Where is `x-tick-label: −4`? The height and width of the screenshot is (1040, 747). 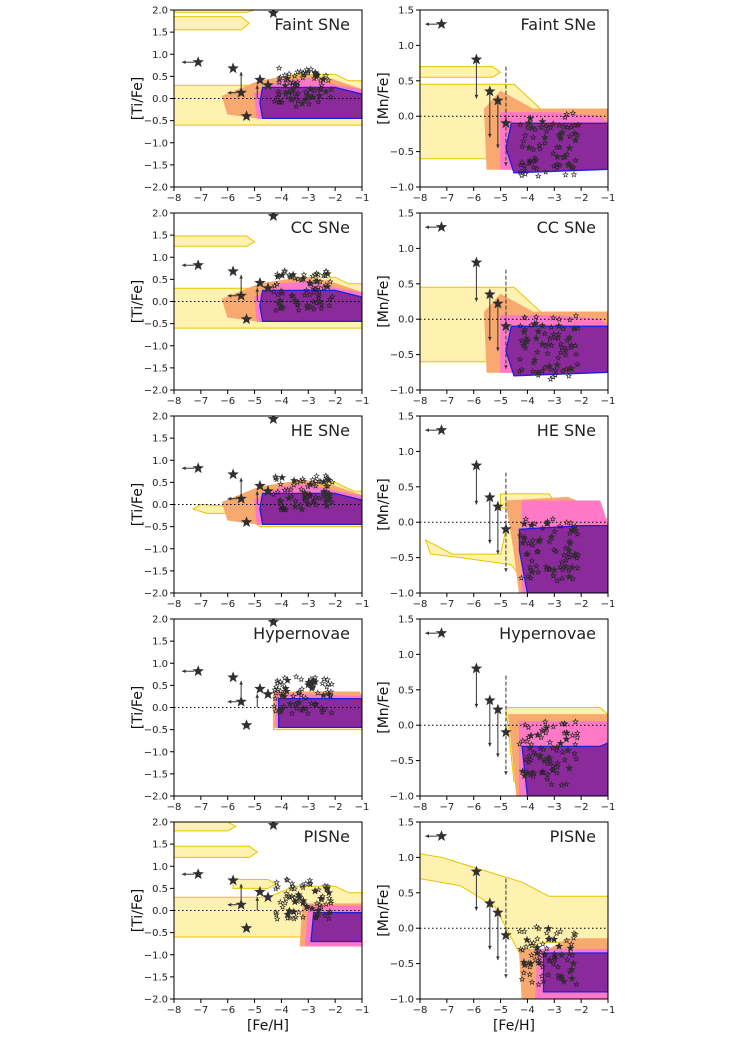
x-tick-label: −4 is located at coordinates (281, 401).